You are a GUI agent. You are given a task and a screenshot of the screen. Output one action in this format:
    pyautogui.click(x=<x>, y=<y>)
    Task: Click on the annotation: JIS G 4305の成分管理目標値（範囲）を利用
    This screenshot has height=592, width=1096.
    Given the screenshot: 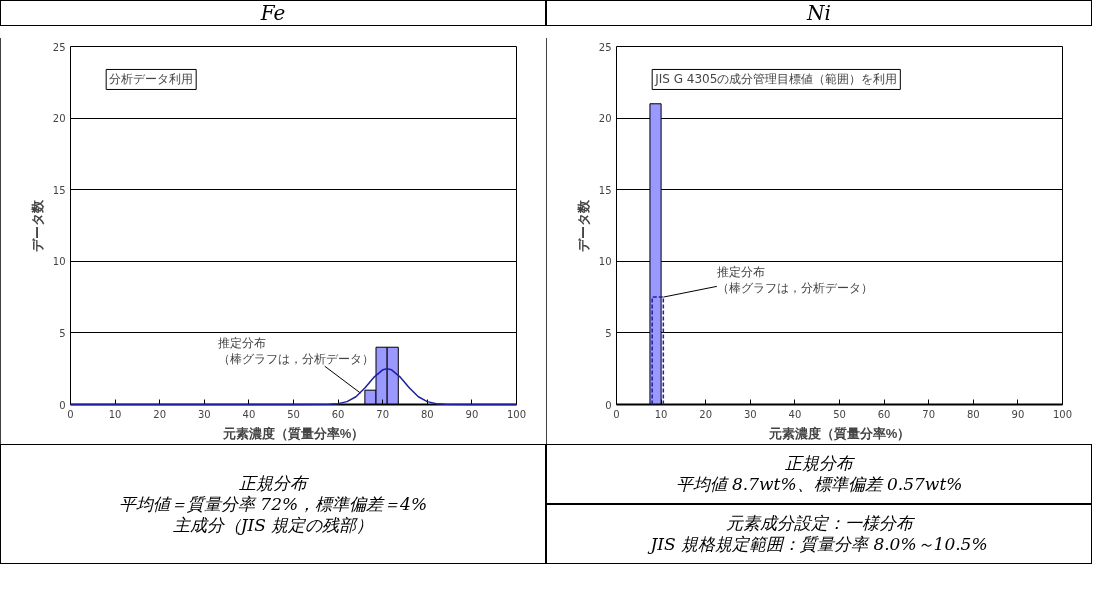 What is the action you would take?
    pyautogui.click(x=776, y=79)
    